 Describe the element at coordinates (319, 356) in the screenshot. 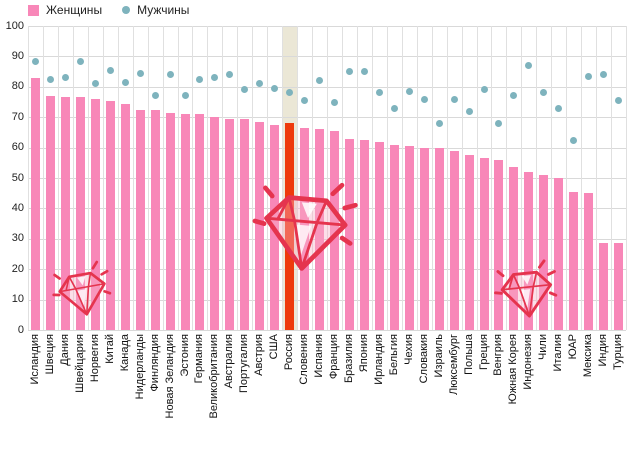

I see `x-axis-label: Испания` at that location.